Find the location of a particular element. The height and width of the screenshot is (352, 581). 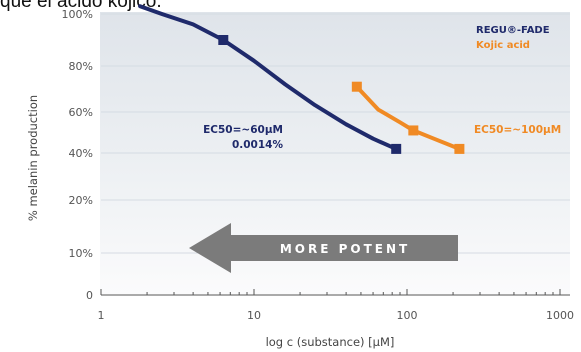

y-tick-label: 40% is located at coordinates (81, 153).